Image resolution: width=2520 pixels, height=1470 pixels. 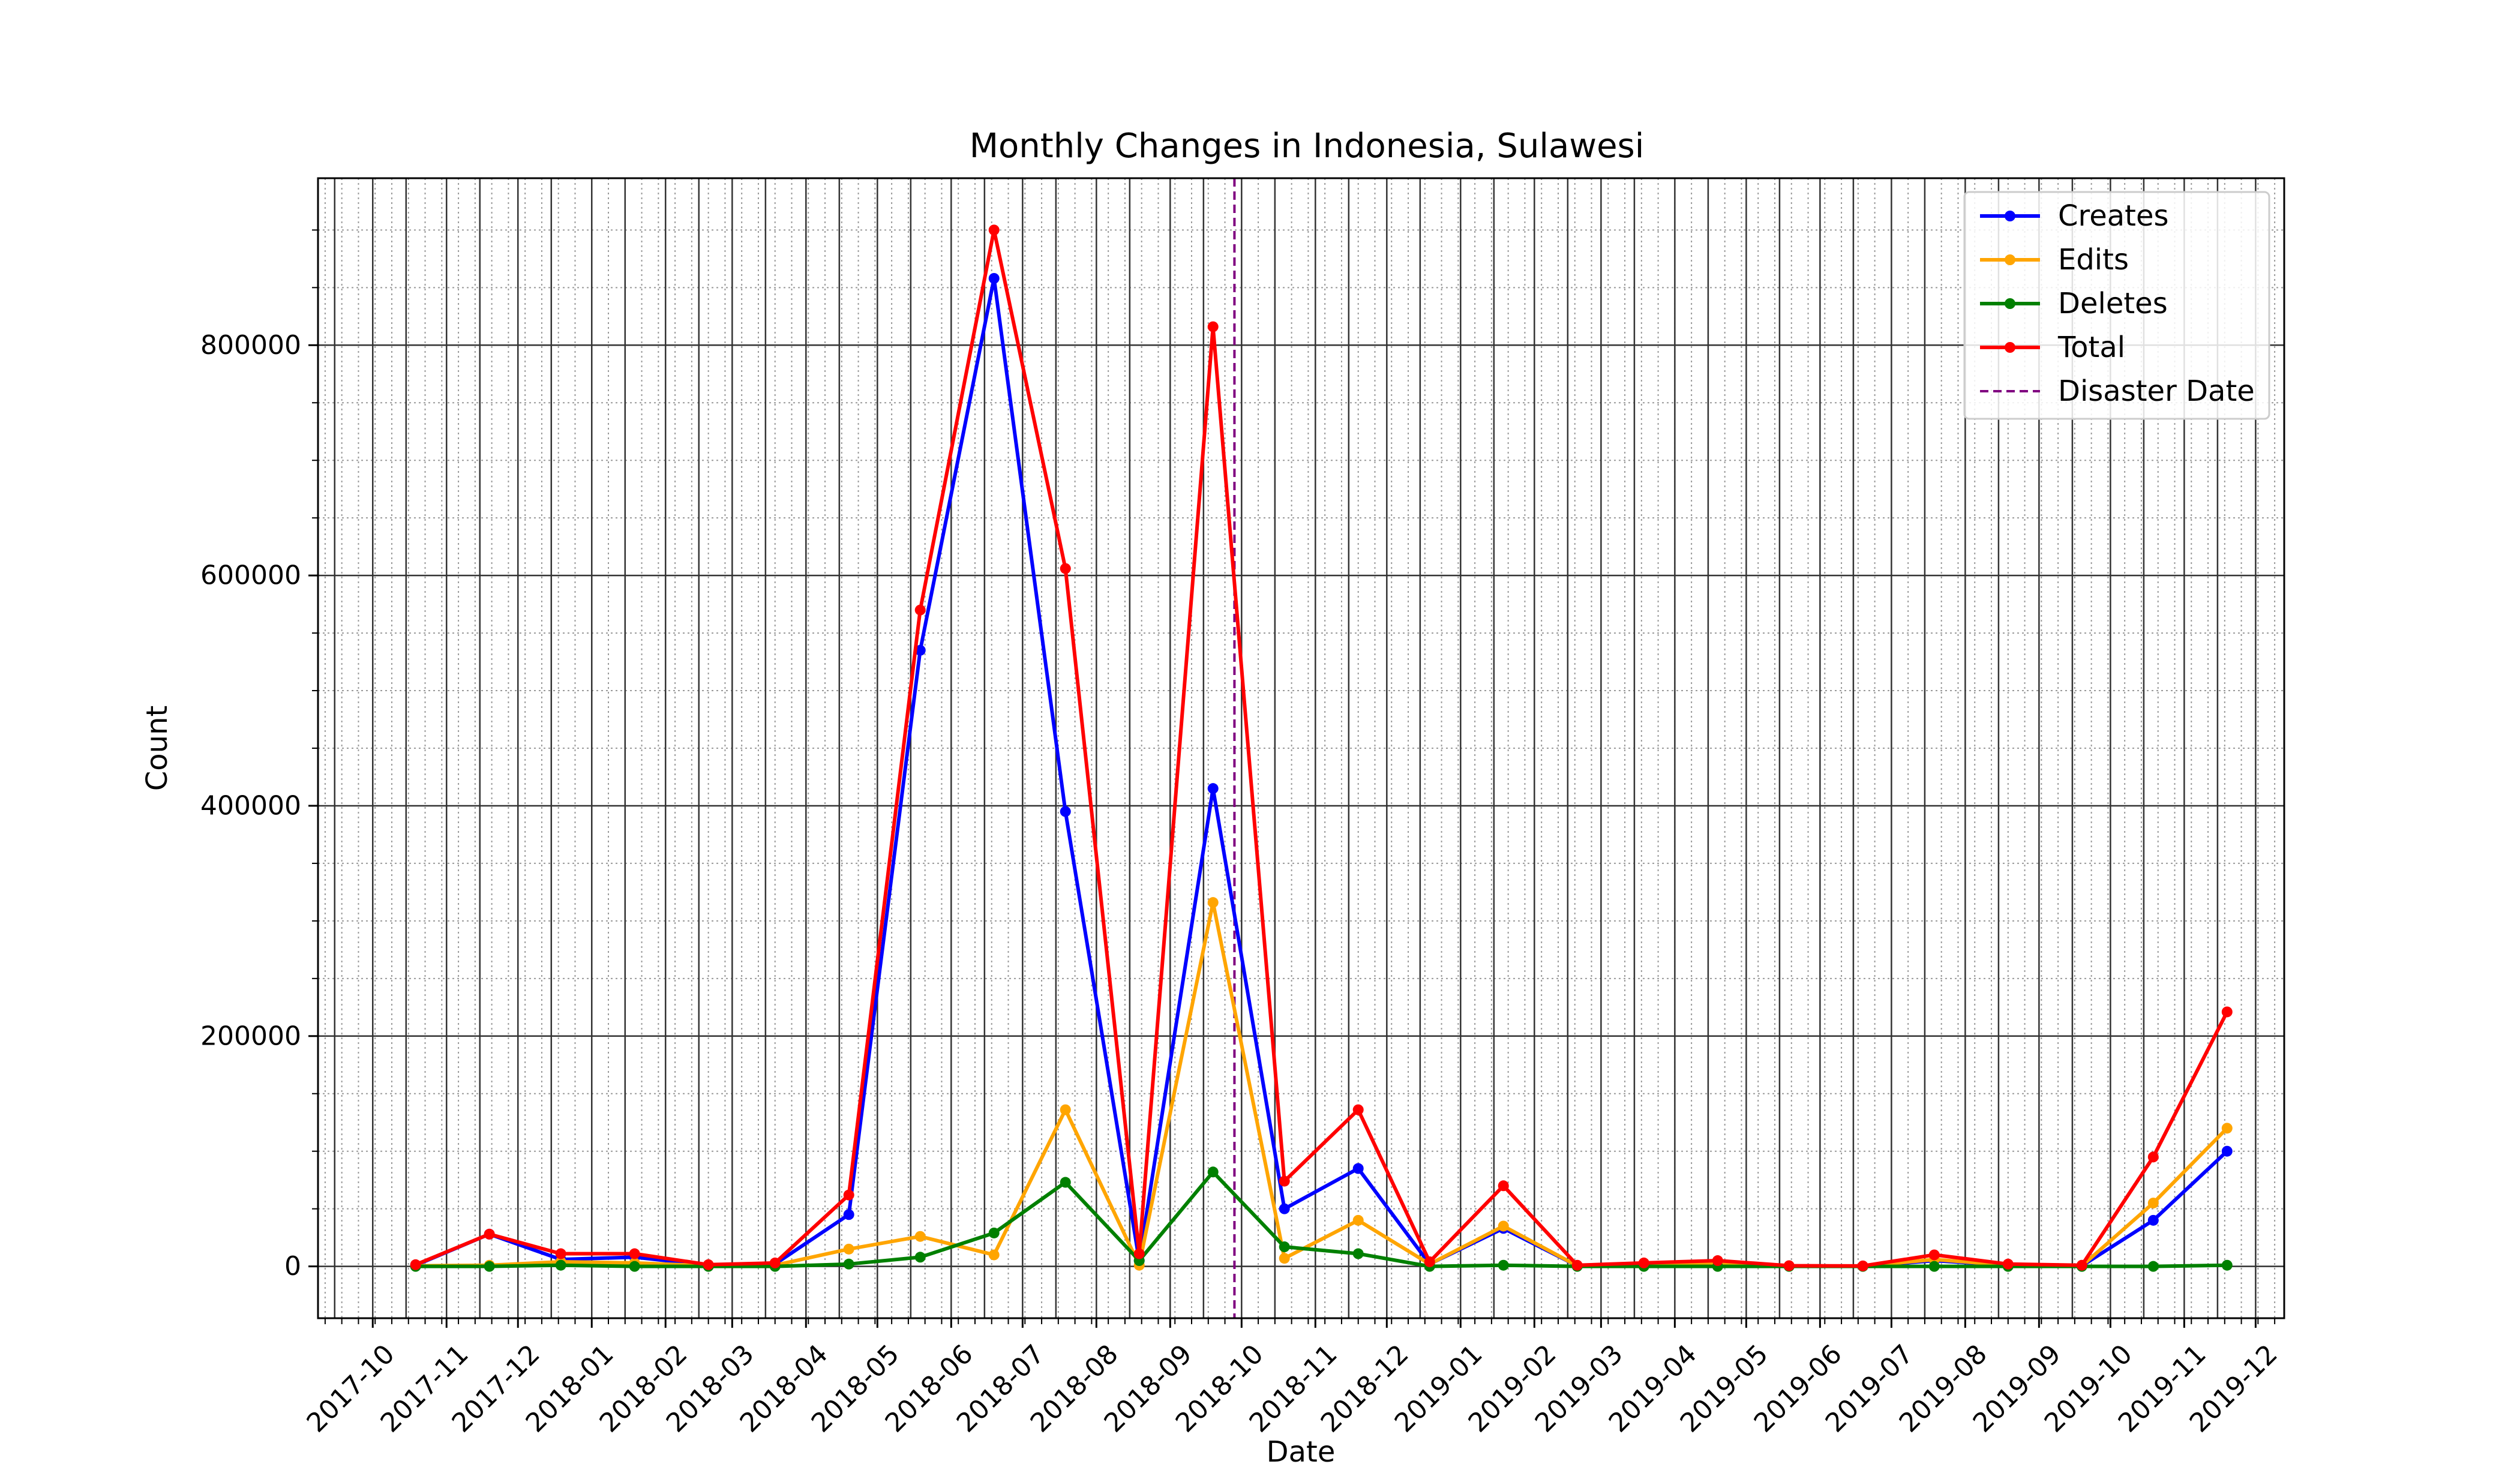 What do you see at coordinates (250, 575) in the screenshot?
I see `y-tick-label: 600000` at bounding box center [250, 575].